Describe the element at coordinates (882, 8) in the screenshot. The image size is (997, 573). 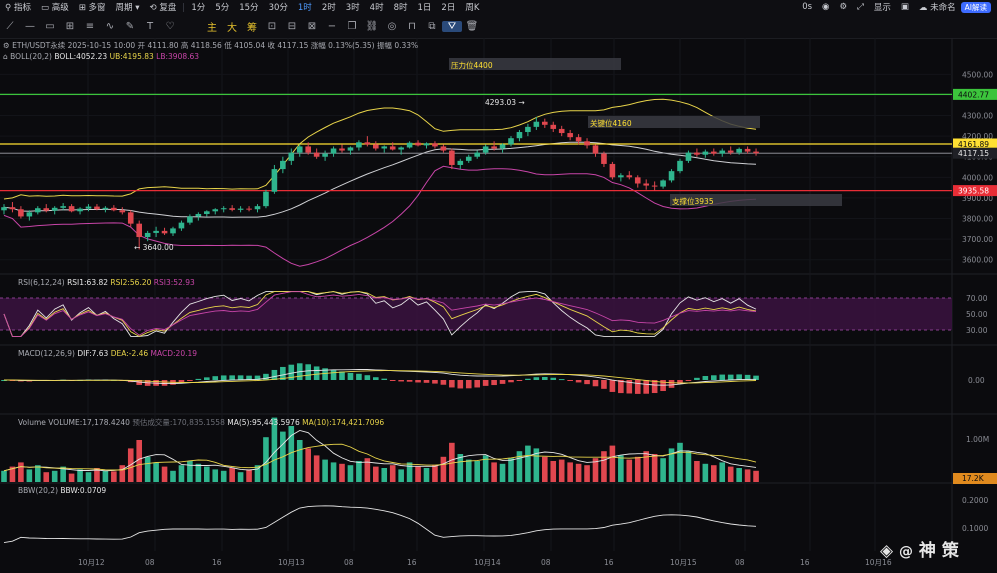
I see `display-button: 显示` at that location.